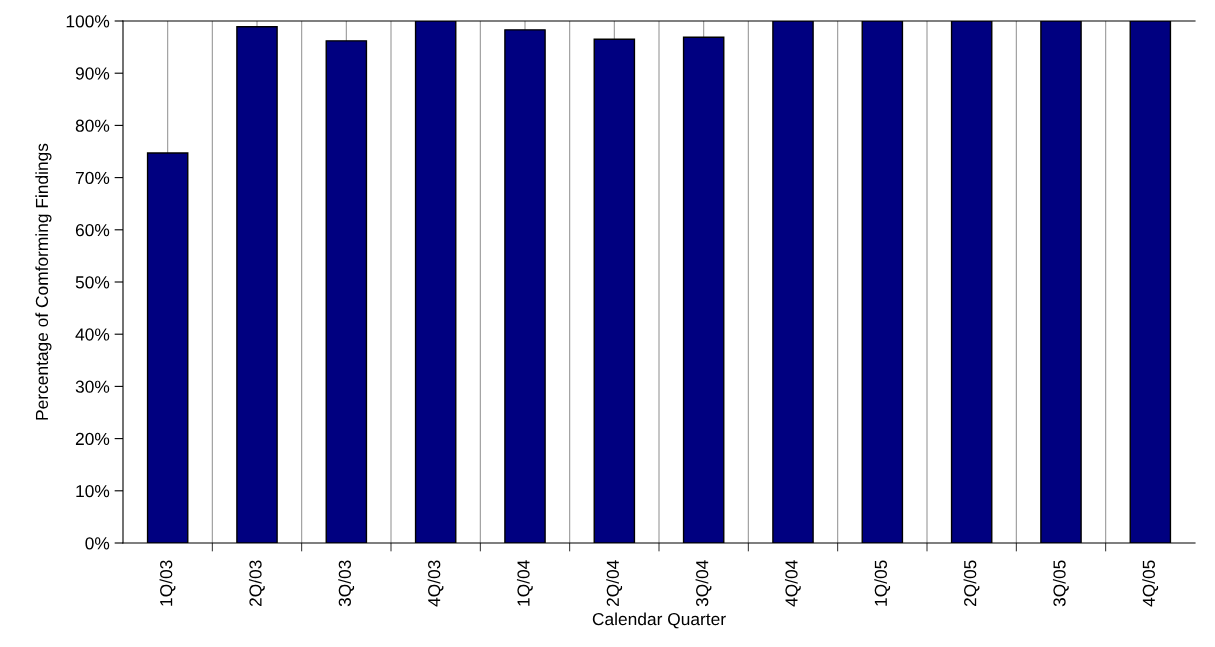 This screenshot has height=647, width=1215. I want to click on x-tick-label: 4Q/03, so click(435, 583).